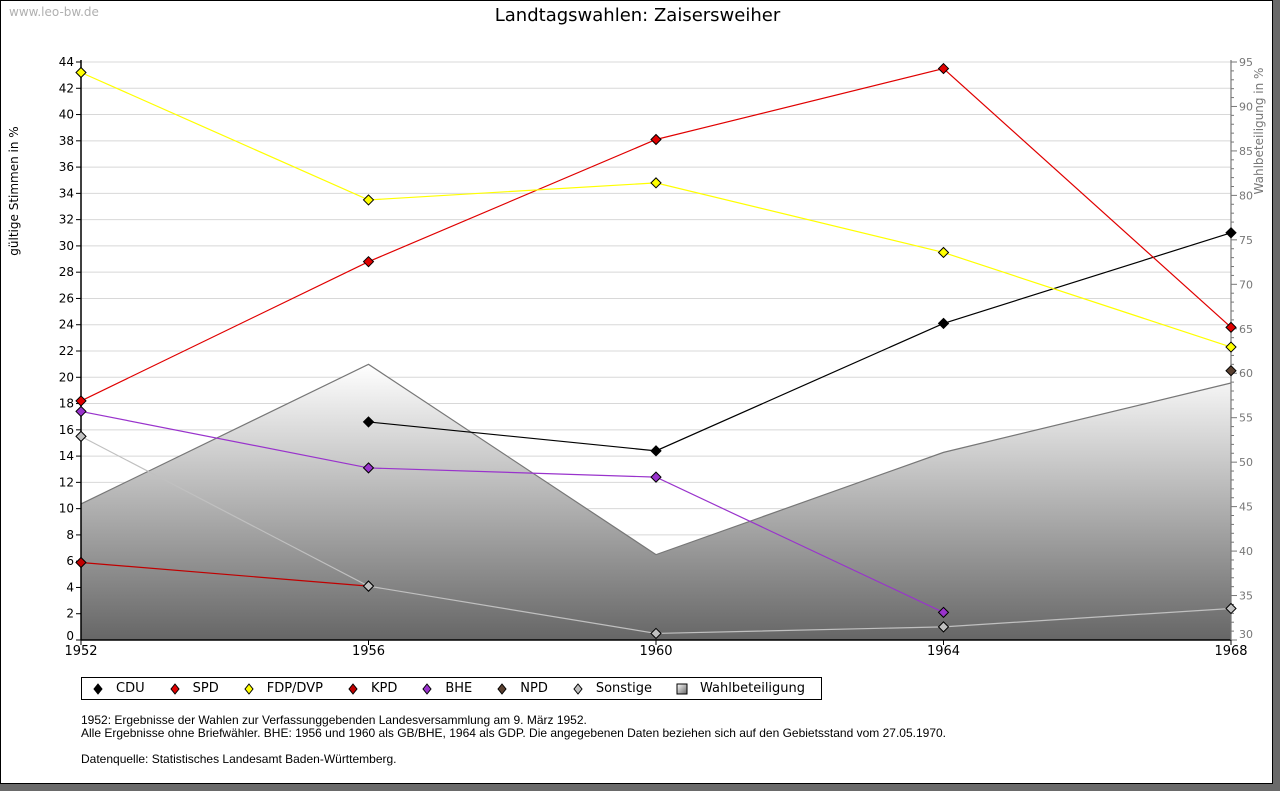 The image size is (1280, 791). I want to click on legend-item: KPD, so click(372, 688).